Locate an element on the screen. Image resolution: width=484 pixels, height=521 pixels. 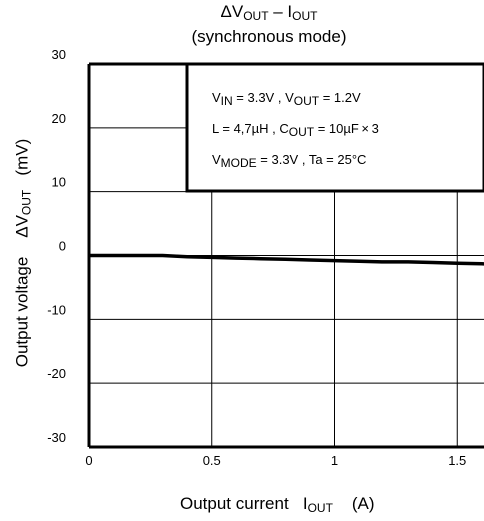
x-tick-label-2: 1 is located at coordinates (334, 460).